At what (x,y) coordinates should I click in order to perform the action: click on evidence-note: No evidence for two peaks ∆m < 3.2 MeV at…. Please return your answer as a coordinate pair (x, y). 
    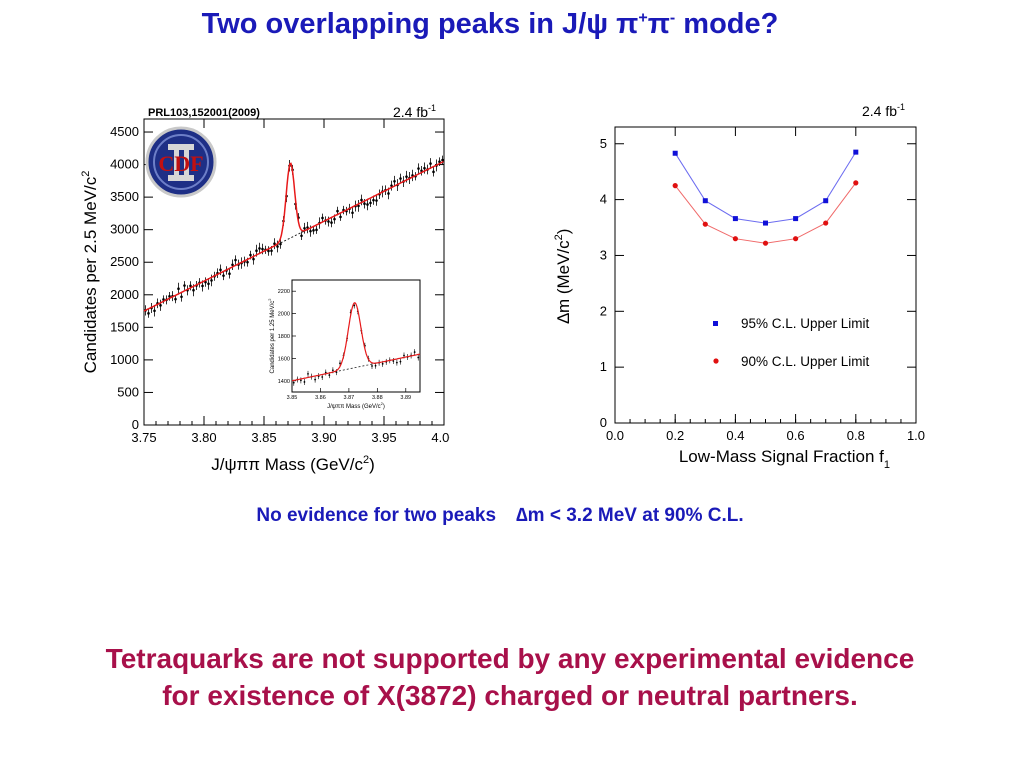
    Looking at the image, I should click on (500, 516).